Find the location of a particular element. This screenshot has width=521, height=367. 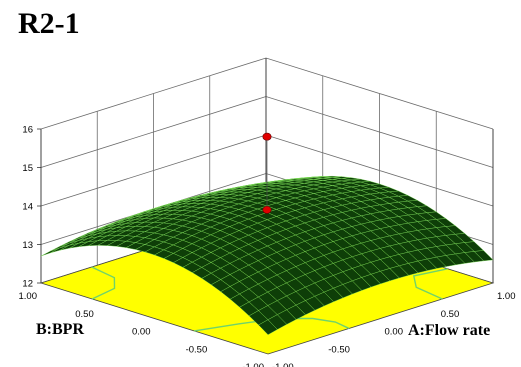

x-tick-label: -0.50 is located at coordinates (339, 349).